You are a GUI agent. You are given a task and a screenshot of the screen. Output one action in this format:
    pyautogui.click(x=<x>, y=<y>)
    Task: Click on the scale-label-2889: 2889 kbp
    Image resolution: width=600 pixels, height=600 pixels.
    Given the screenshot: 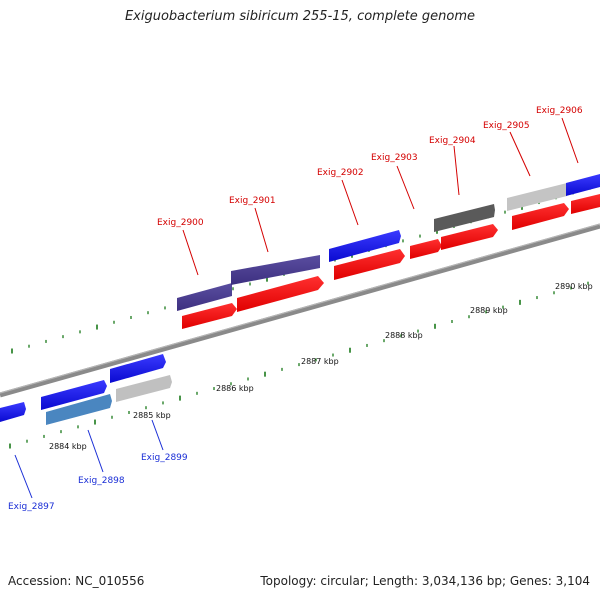 What is the action you would take?
    pyautogui.click(x=489, y=310)
    